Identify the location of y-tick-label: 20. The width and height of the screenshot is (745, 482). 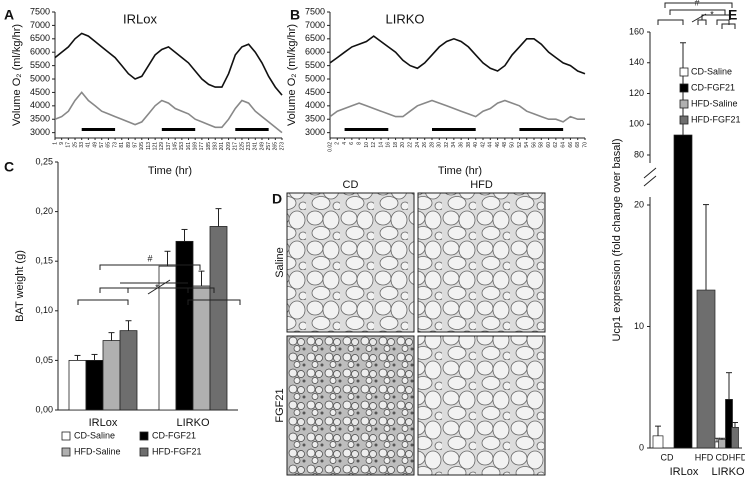
(639, 204).